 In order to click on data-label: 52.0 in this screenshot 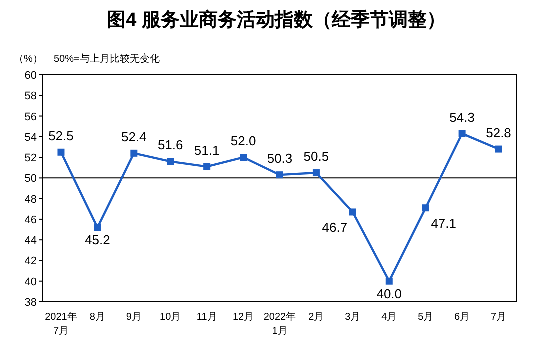, I will do `click(243, 141)`.